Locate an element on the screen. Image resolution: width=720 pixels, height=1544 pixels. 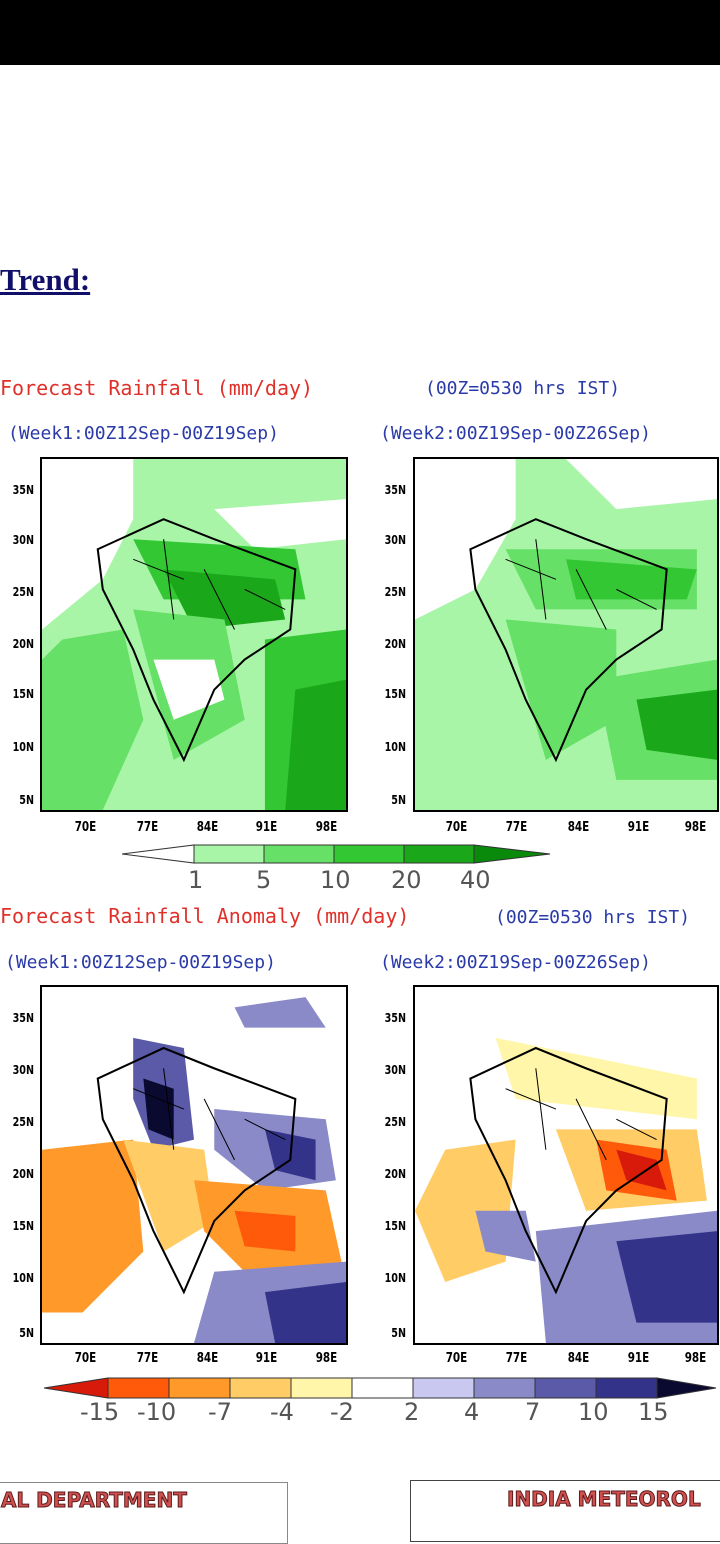
footer-right-title: INDIA METEOROL is located at coordinates (604, 1499).